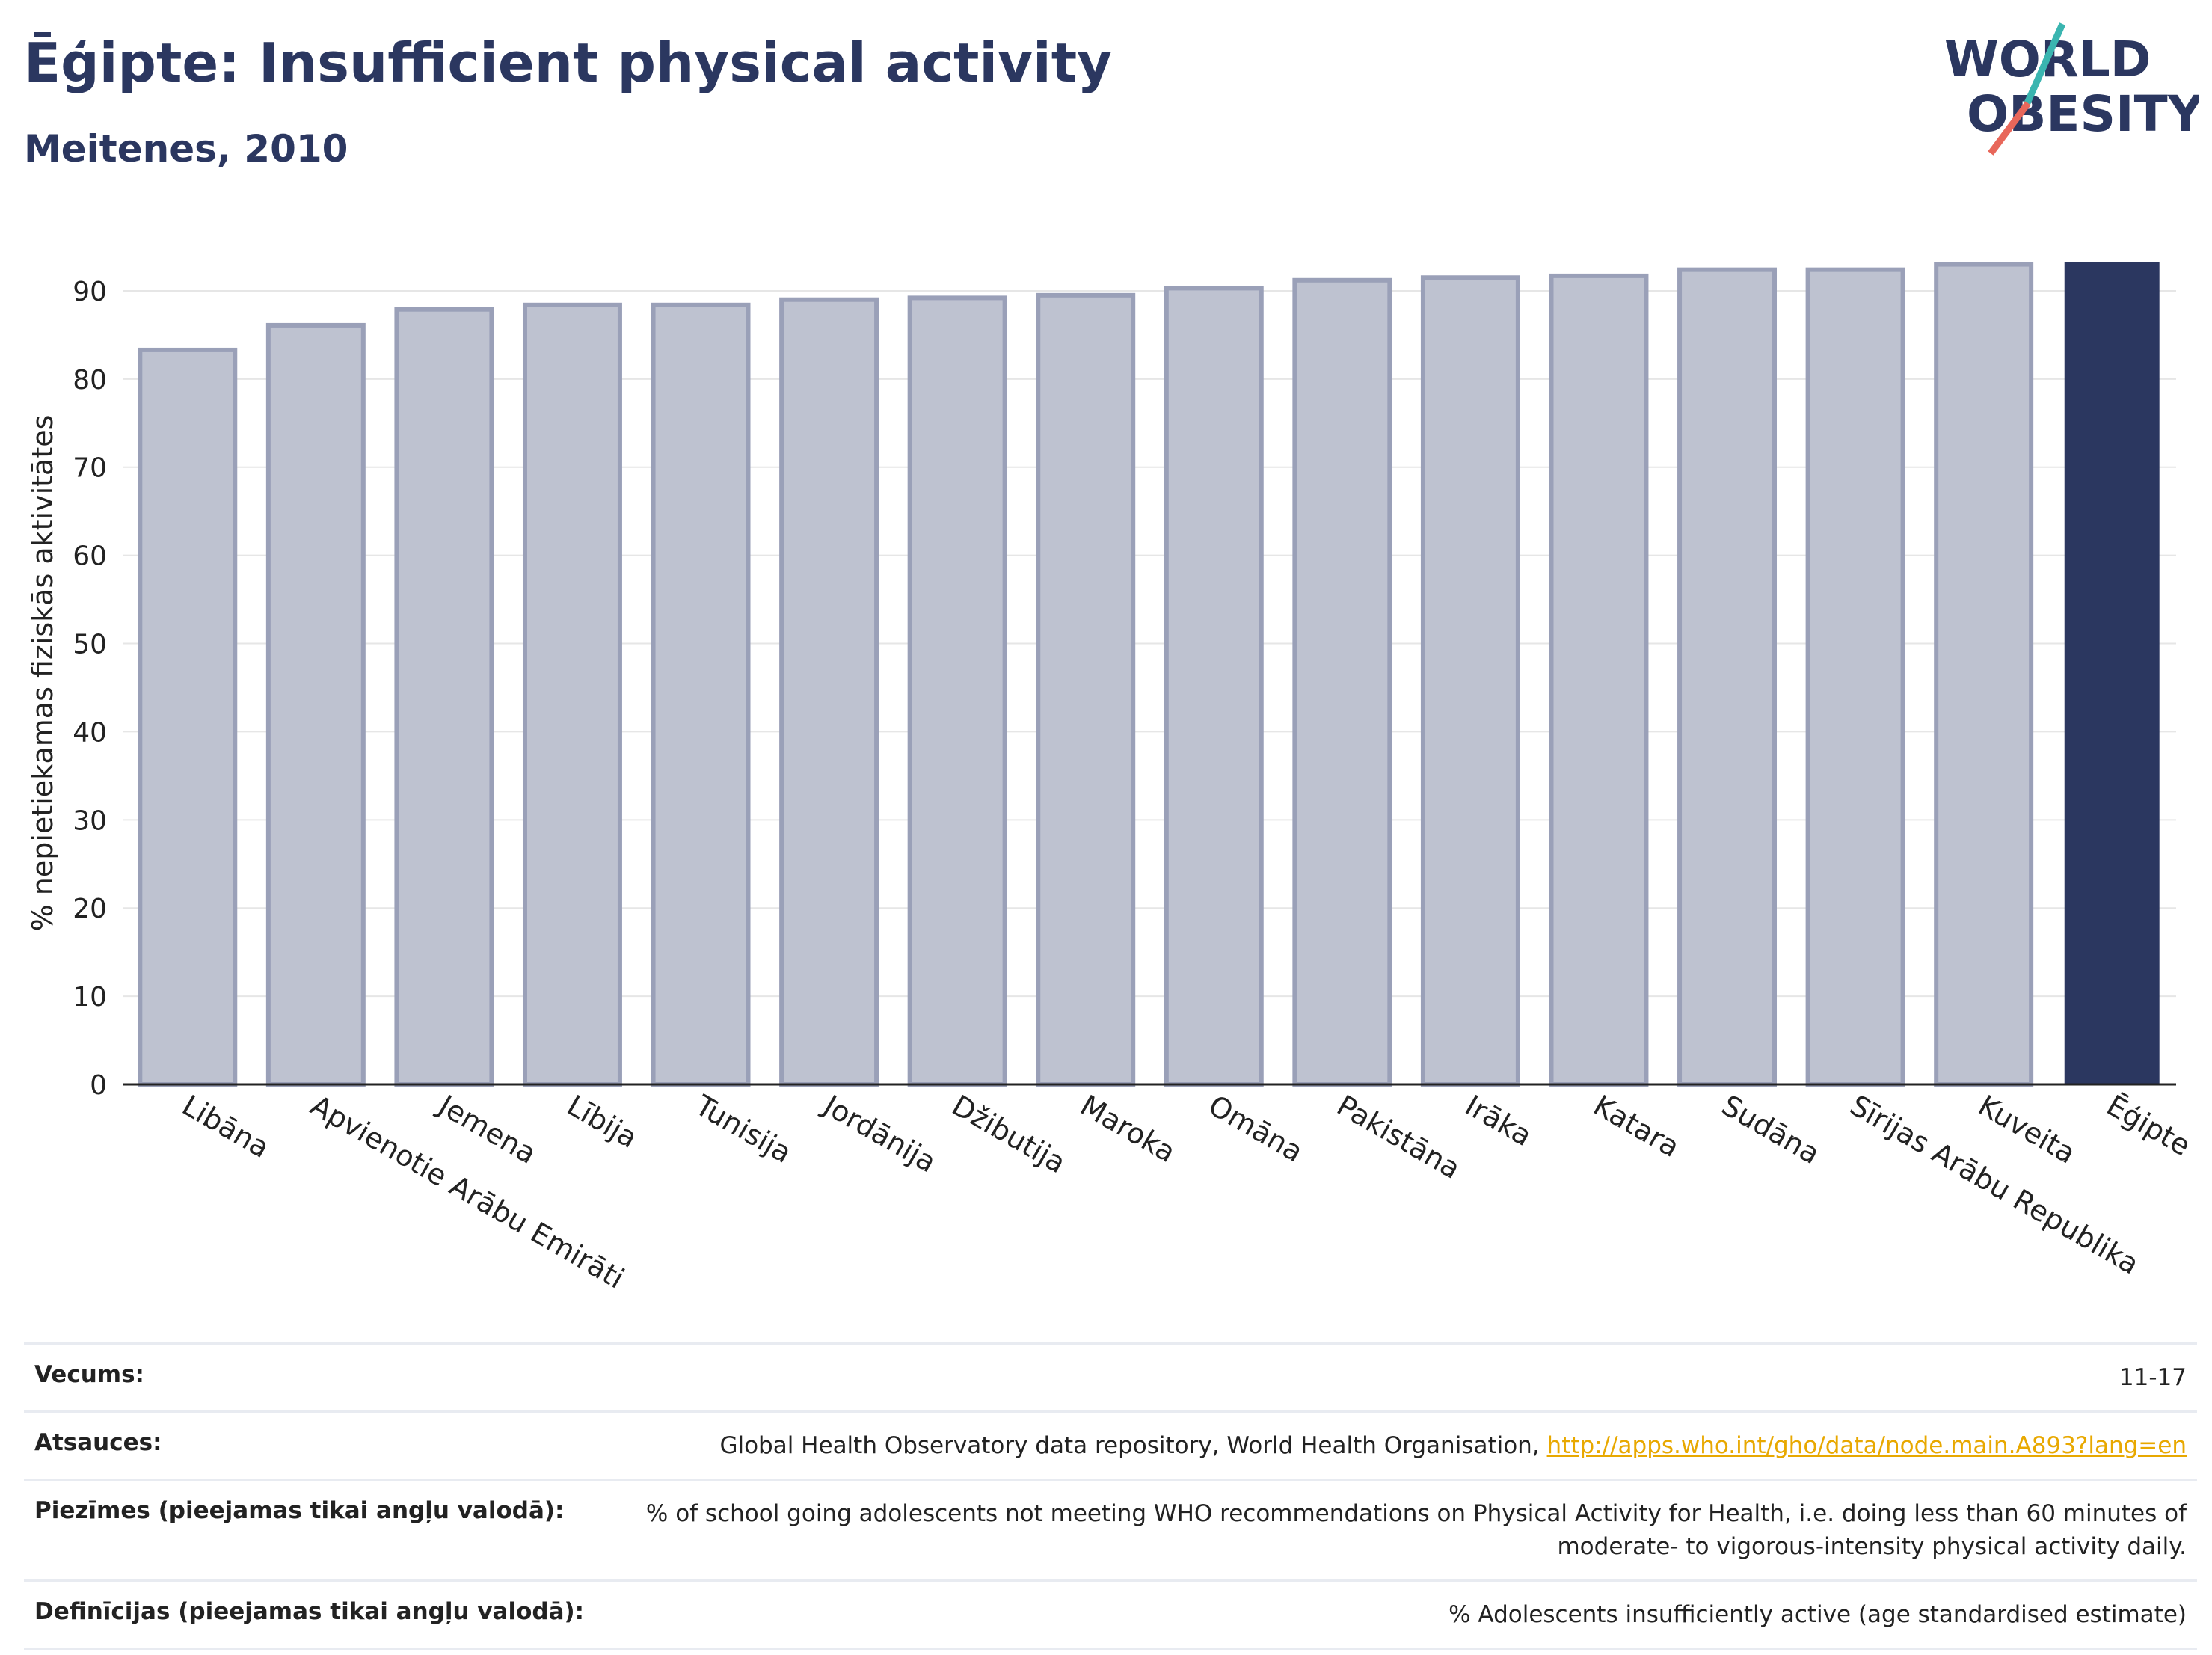 The image size is (2212, 1655). What do you see at coordinates (90, 380) in the screenshot?
I see `y-tick-label: 80` at bounding box center [90, 380].